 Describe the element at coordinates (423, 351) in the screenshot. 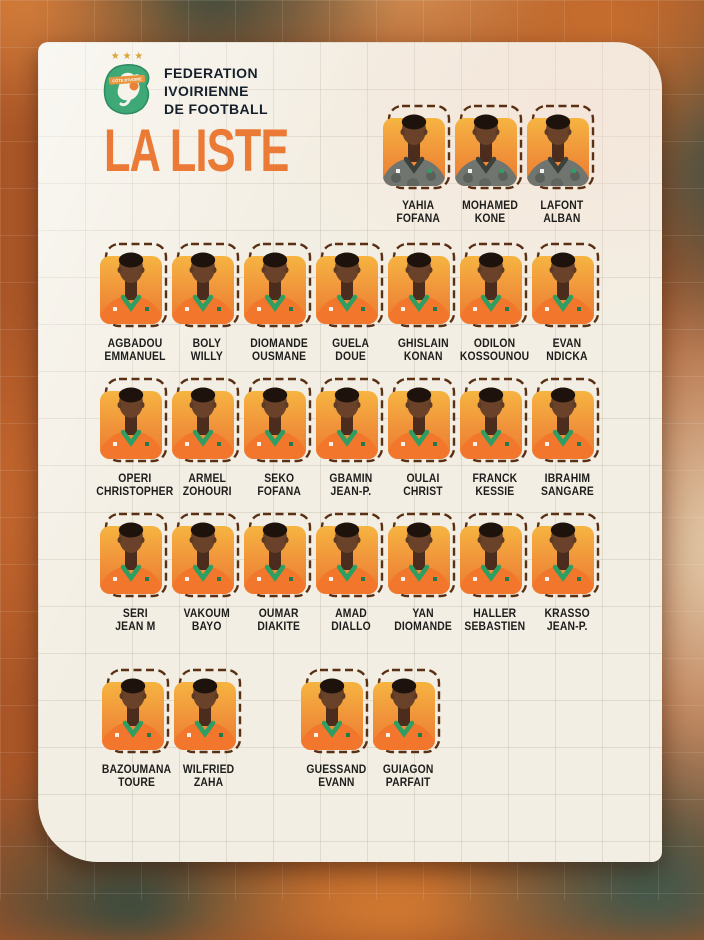

I see `player-name: GHISLAIN KONAN` at that location.